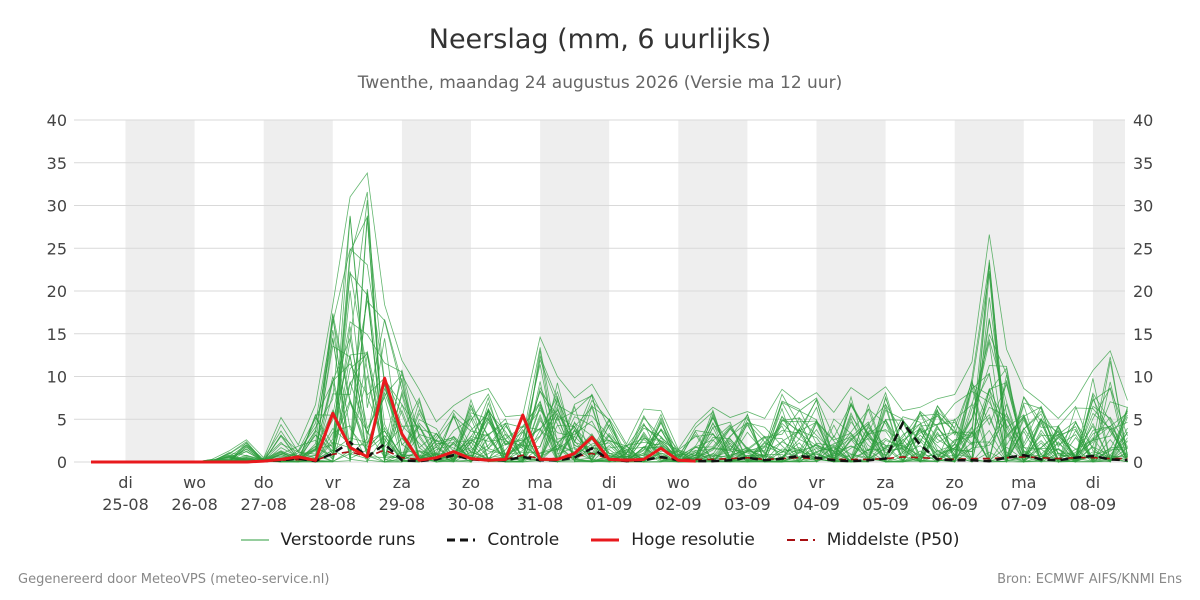  What do you see at coordinates (333, 504) in the screenshot?
I see `x-tick-date: 28-08` at bounding box center [333, 504].